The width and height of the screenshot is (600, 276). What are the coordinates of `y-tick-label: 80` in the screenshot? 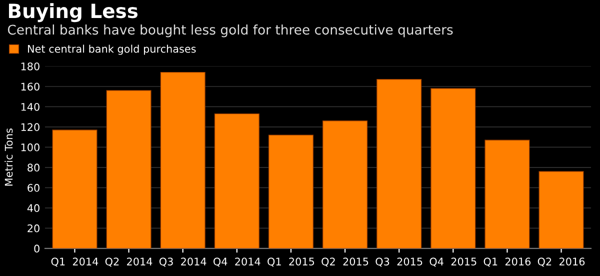 It's located at (34, 168).